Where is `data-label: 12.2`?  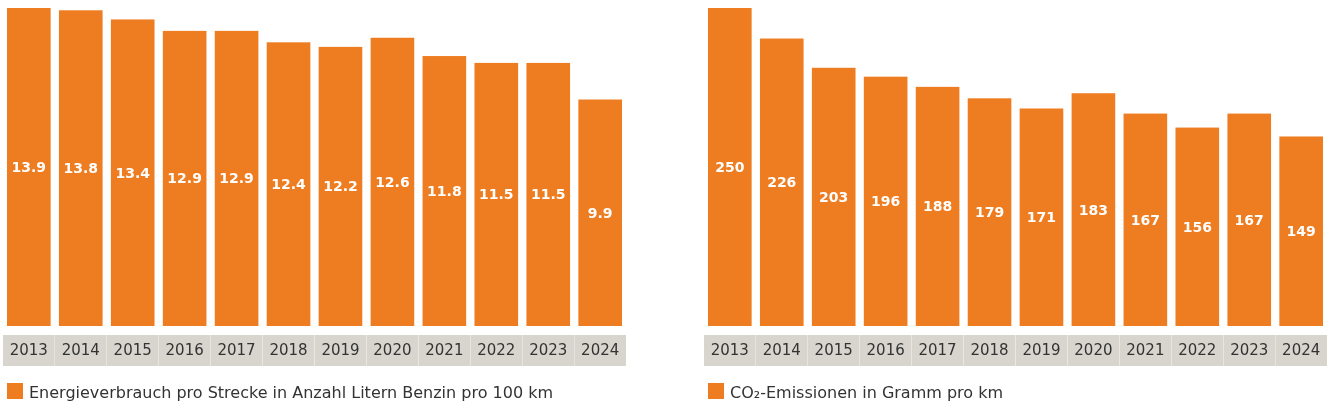 data-label: 12.2 is located at coordinates (340, 186).